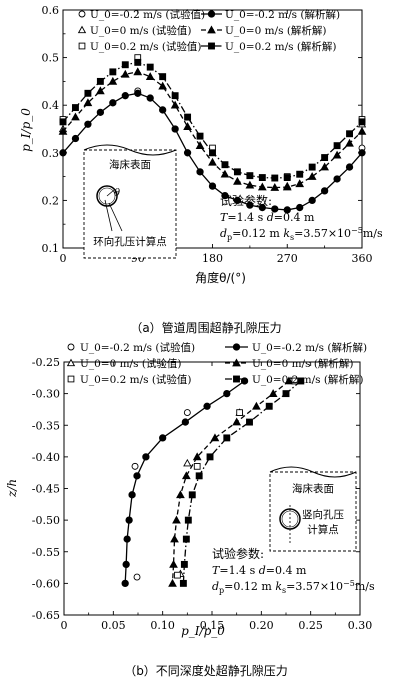 Image resolution: width=407 pixels, height=682 pixels. Describe the element at coordinates (108, 215) in the screenshot. I see `pointer-line` at that location.